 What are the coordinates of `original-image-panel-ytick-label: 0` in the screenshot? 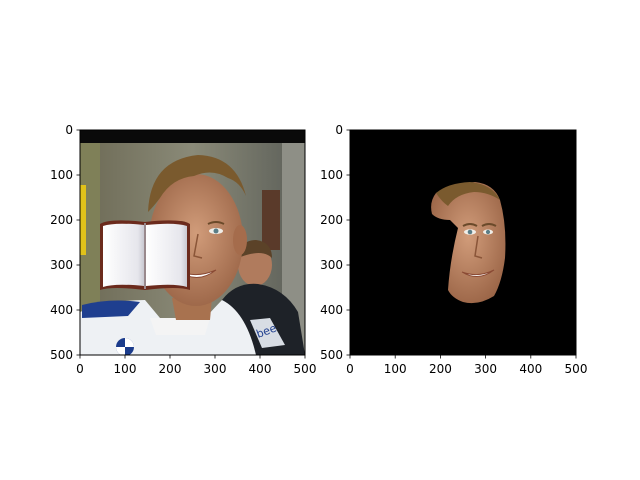 It's located at (69, 130).